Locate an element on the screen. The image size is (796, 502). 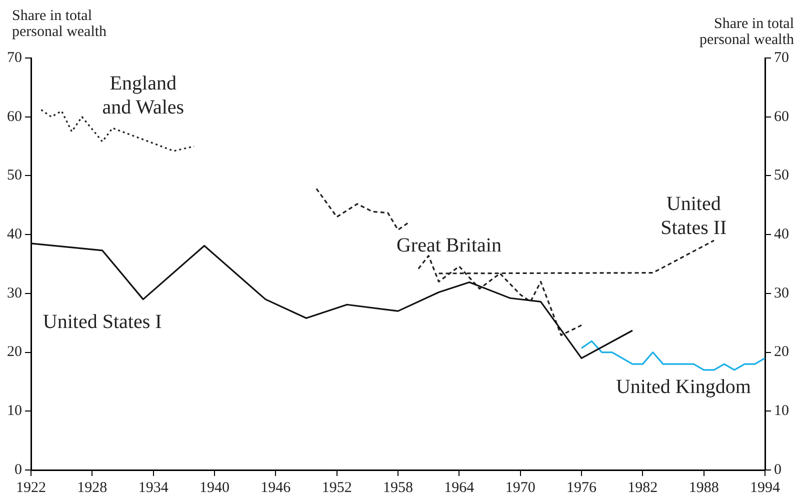
x-tick-label: 1958 is located at coordinates (398, 488).